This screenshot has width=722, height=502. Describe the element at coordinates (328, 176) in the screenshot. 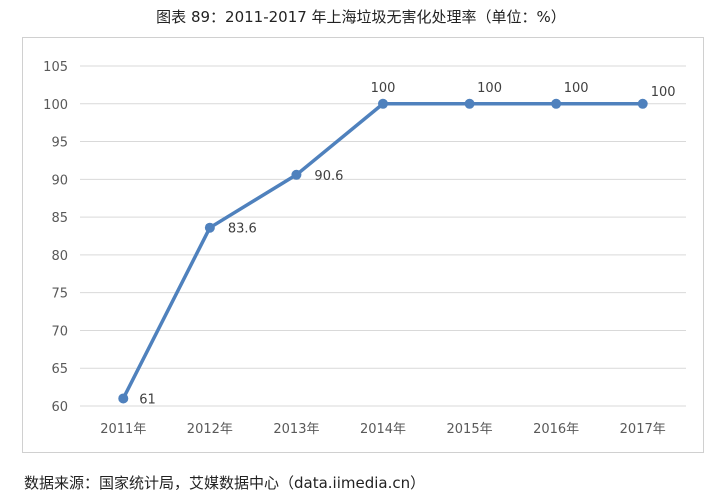

I see `data-label: 90.6` at that location.